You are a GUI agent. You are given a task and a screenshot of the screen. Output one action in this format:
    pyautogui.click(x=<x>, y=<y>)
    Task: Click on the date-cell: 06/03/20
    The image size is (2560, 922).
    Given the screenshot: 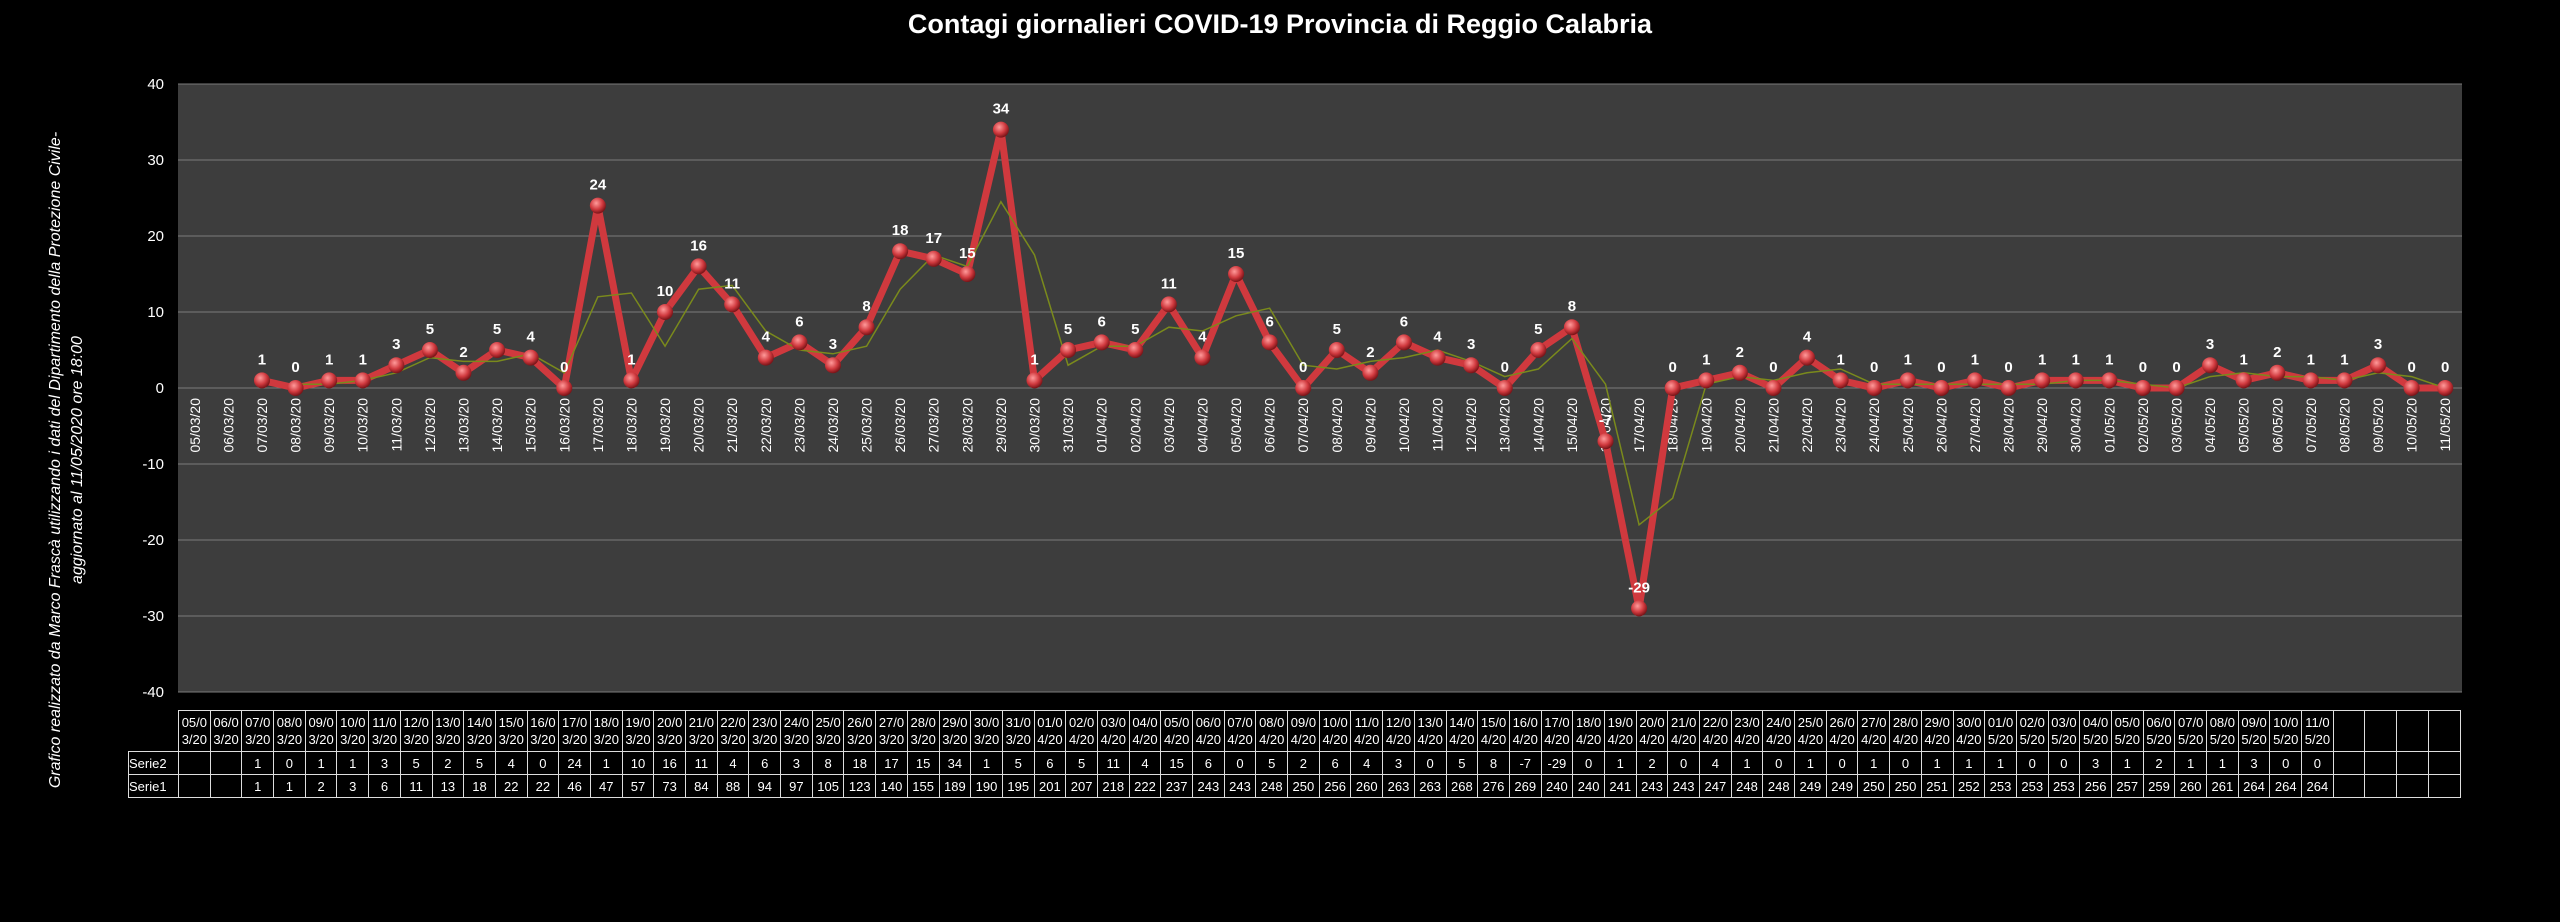 What is the action you would take?
    pyautogui.click(x=226, y=731)
    